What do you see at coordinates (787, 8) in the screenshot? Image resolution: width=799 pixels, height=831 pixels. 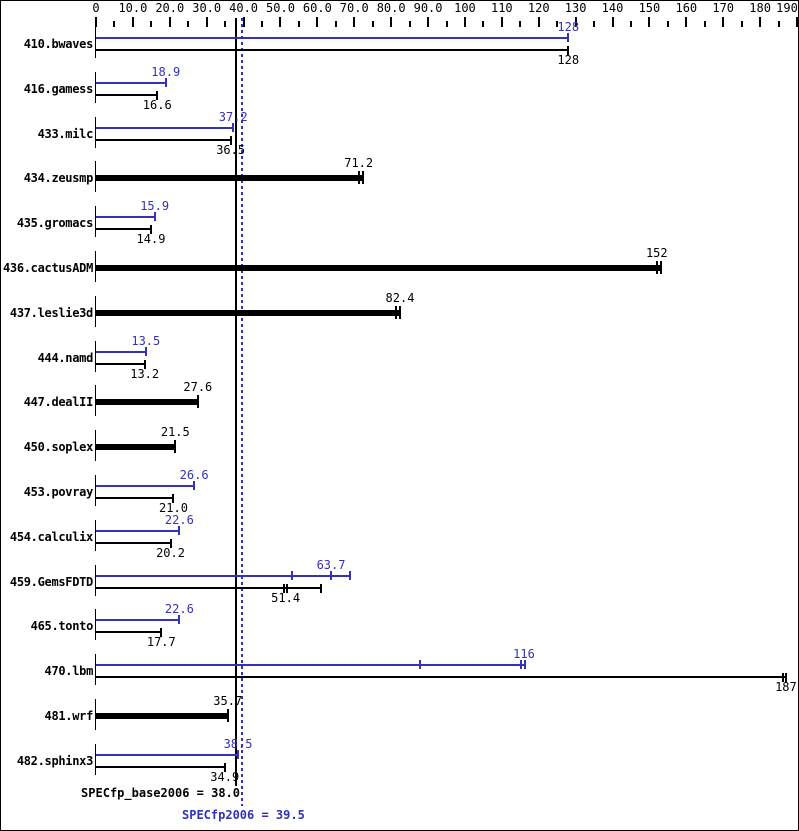 I see `x-axis-tick-label: 190` at bounding box center [787, 8].